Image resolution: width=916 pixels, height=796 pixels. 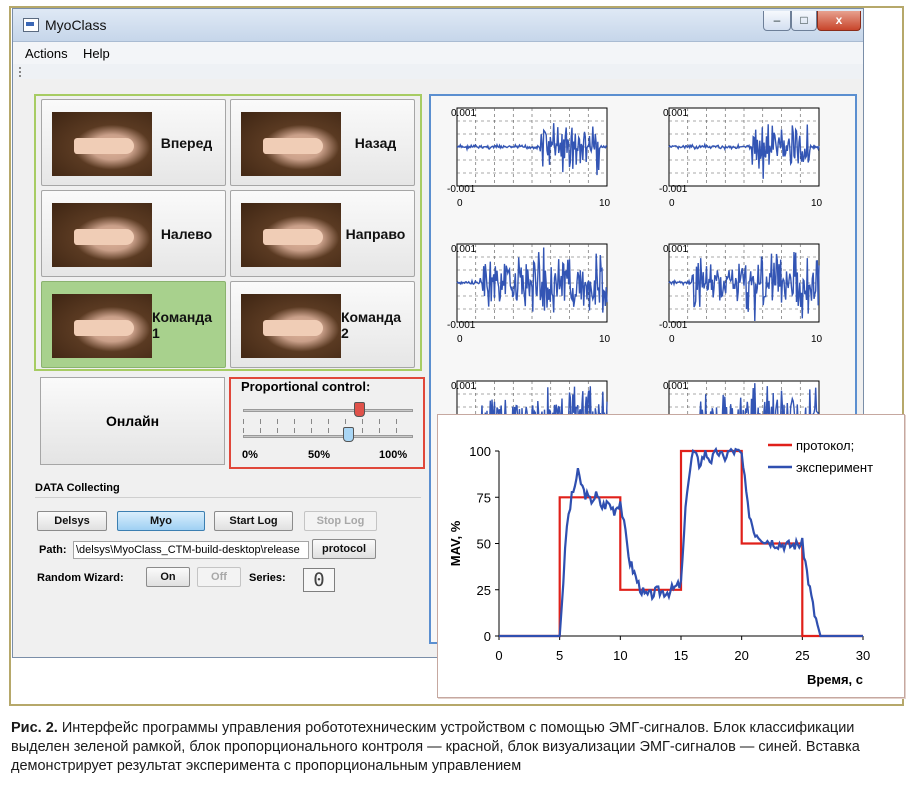 What do you see at coordinates (186, 142) in the screenshot?
I see `command-label: Вперед` at bounding box center [186, 142].